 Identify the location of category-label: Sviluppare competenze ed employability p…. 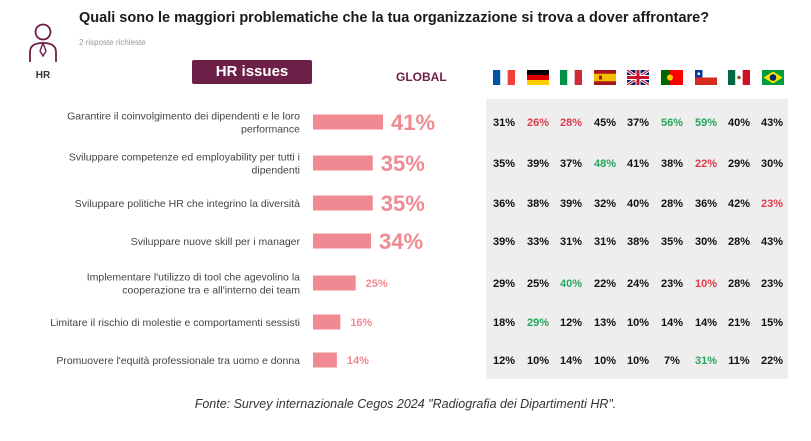
(184, 158).